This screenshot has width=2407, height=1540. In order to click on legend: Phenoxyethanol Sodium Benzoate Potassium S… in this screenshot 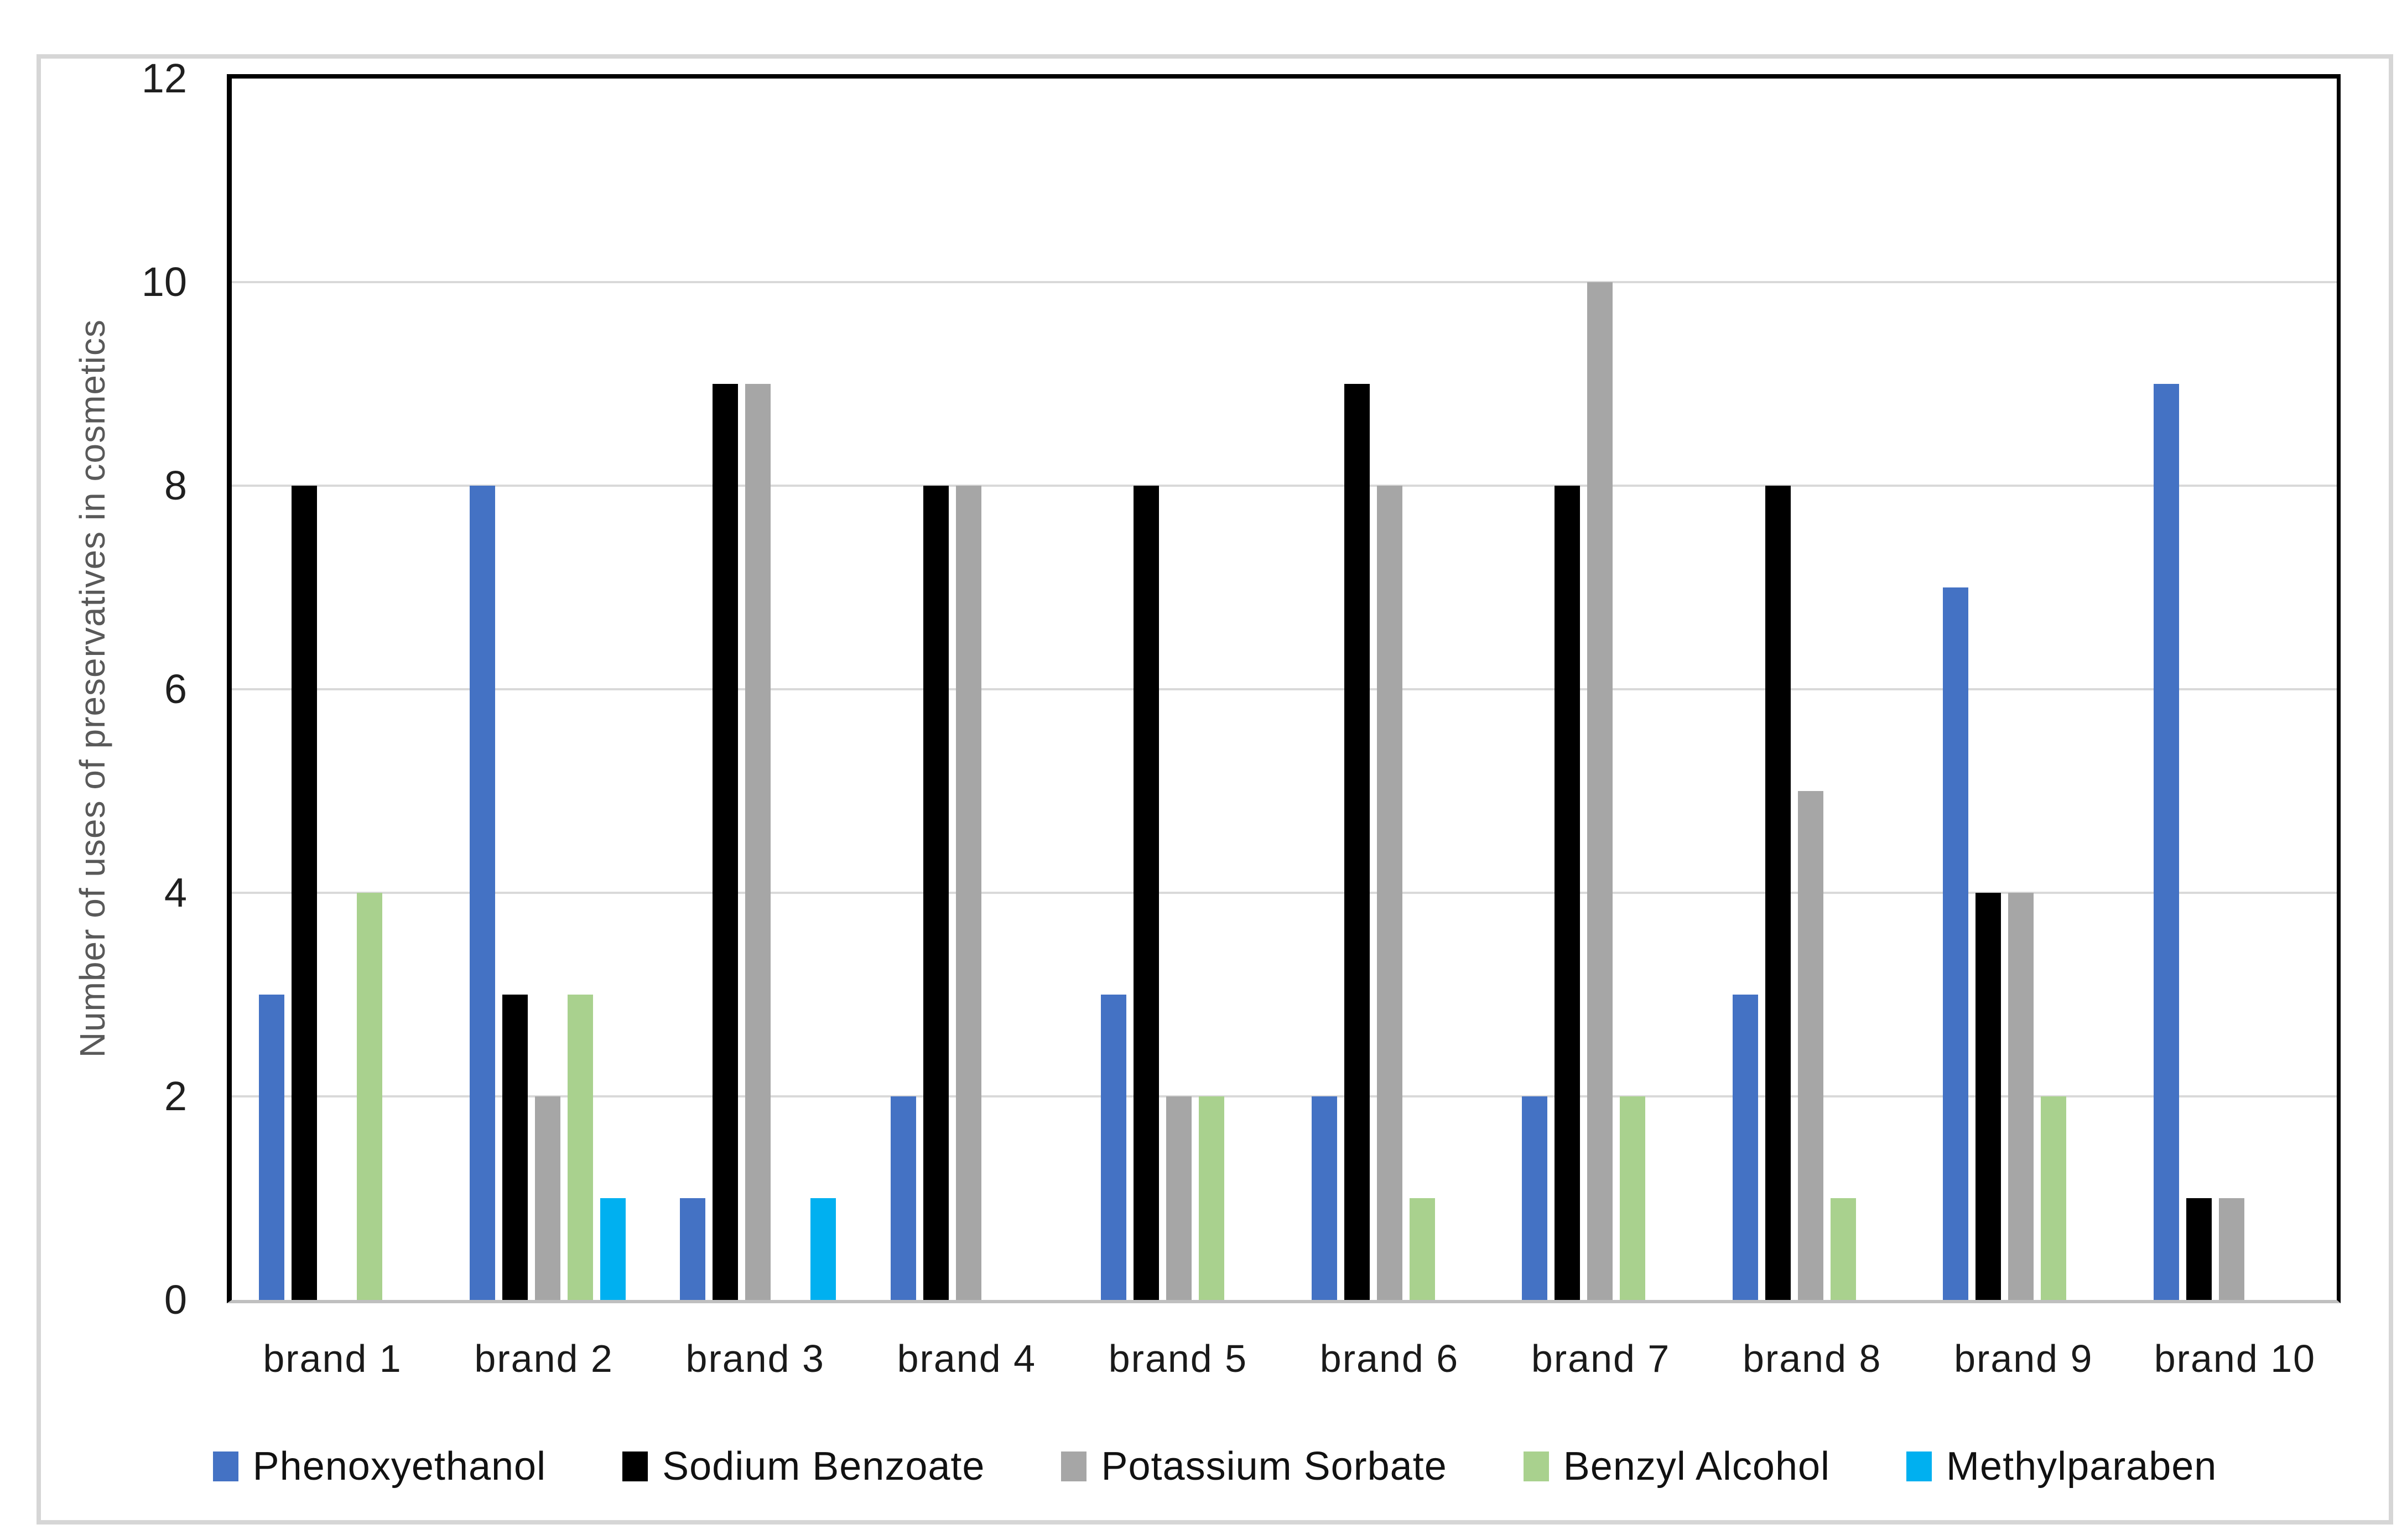, I will do `click(1215, 1466)`.